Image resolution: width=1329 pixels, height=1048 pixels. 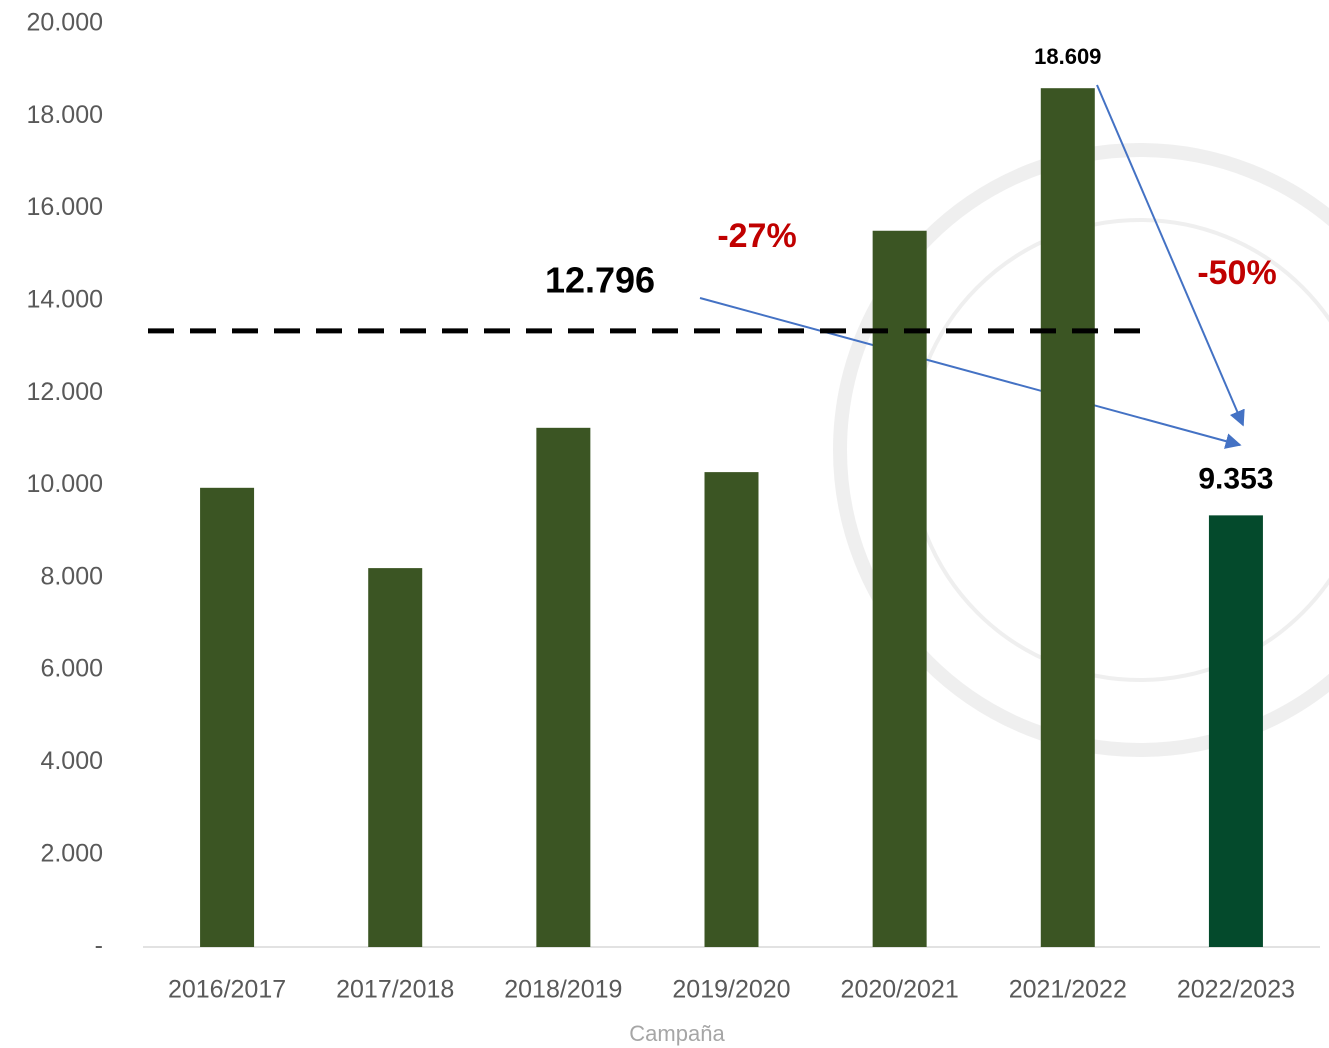 What do you see at coordinates (677, 1033) in the screenshot?
I see `x-axis-label: Campaña` at bounding box center [677, 1033].